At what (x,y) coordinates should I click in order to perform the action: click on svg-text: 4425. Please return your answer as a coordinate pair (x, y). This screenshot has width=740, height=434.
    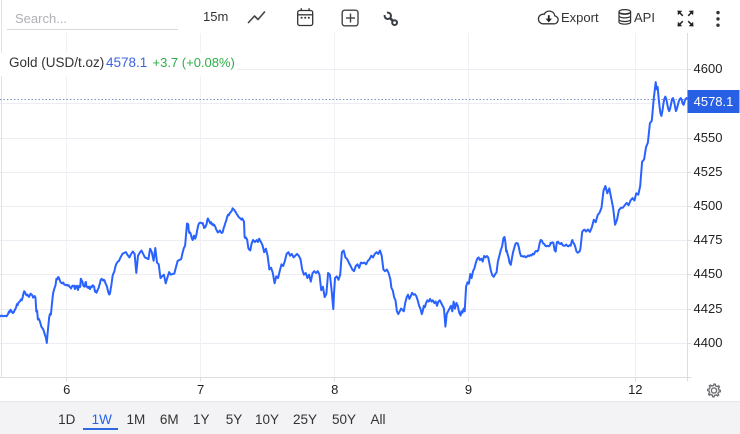
    Looking at the image, I should click on (708, 308).